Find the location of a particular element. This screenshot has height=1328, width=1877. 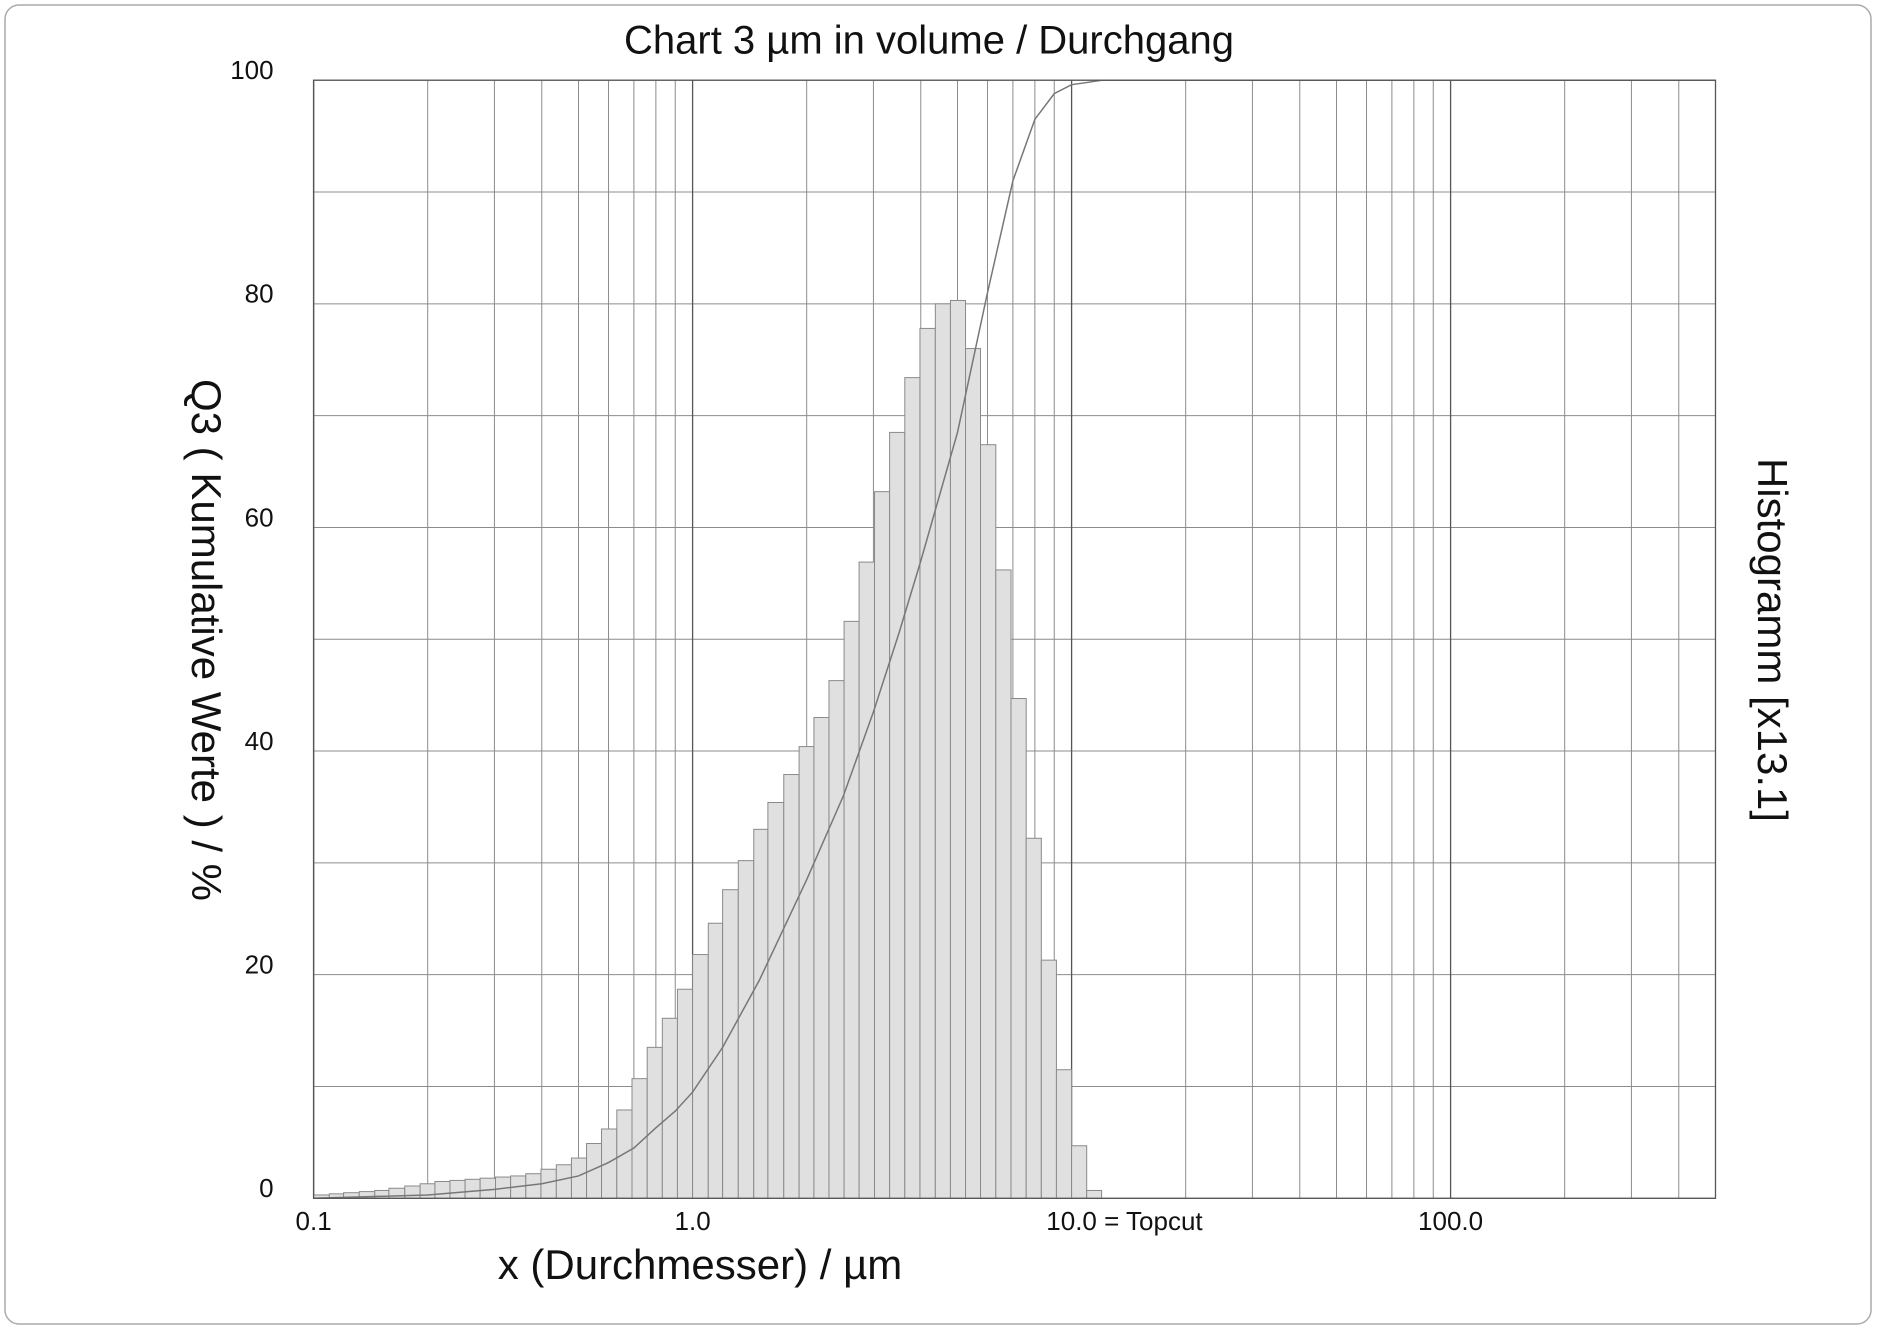

y-tick-label: 80 is located at coordinates (259, 294).